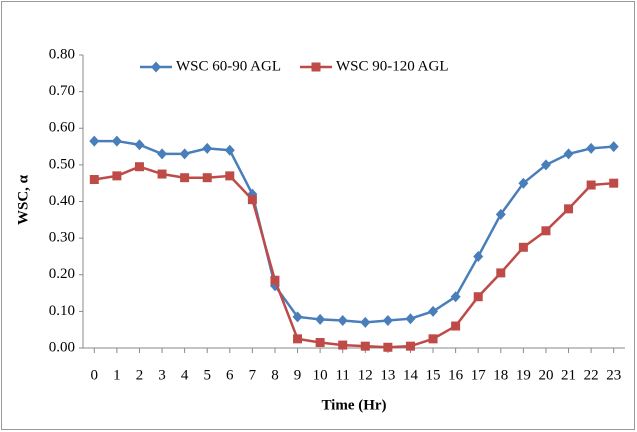  I want to click on x-tick-label: 21, so click(568, 375).